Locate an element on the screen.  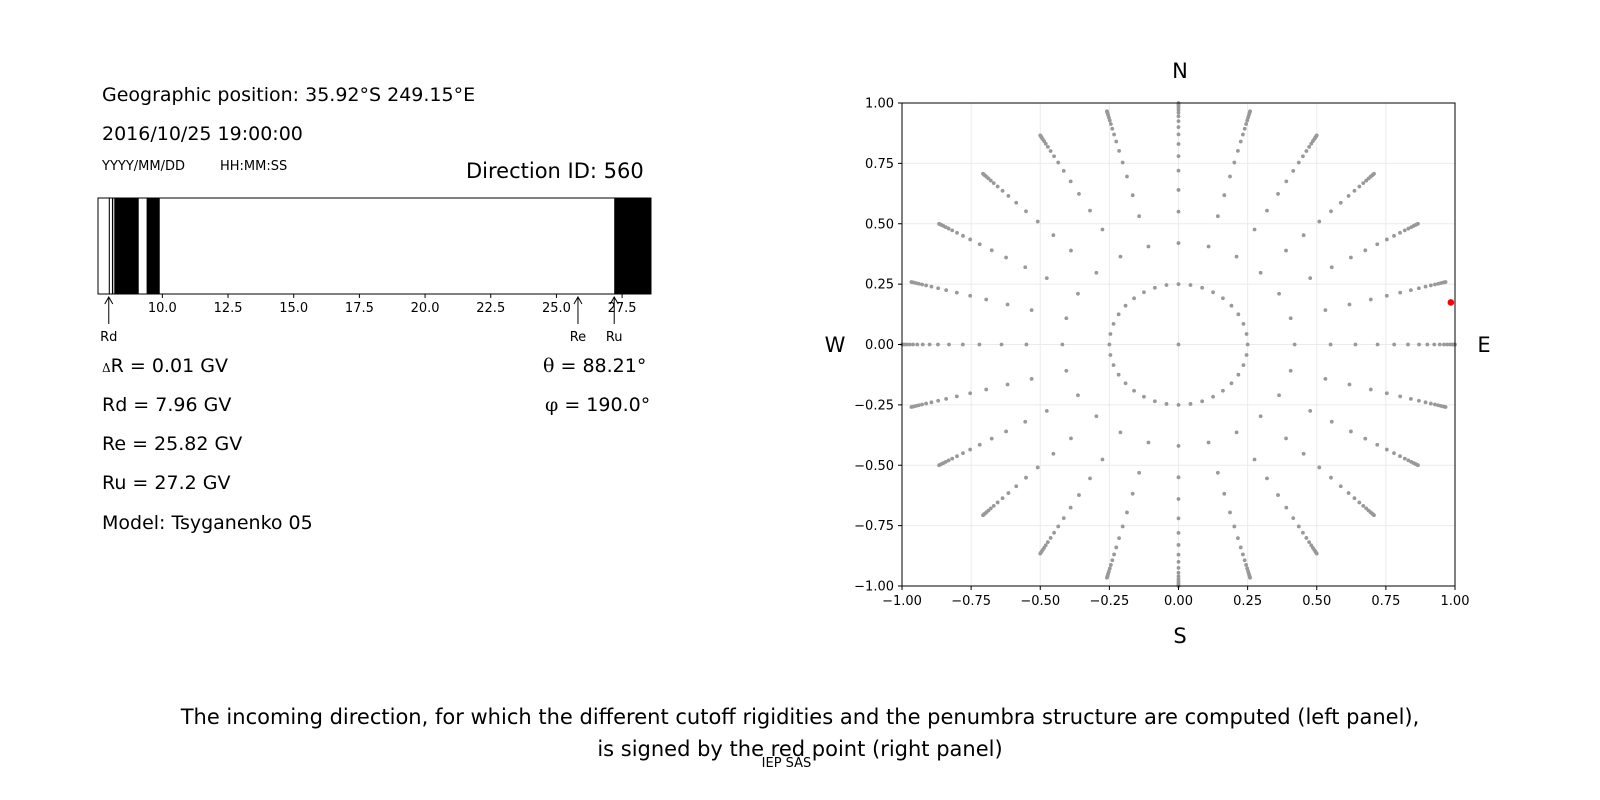
phi-value: = 190.0° is located at coordinates (604, 405).